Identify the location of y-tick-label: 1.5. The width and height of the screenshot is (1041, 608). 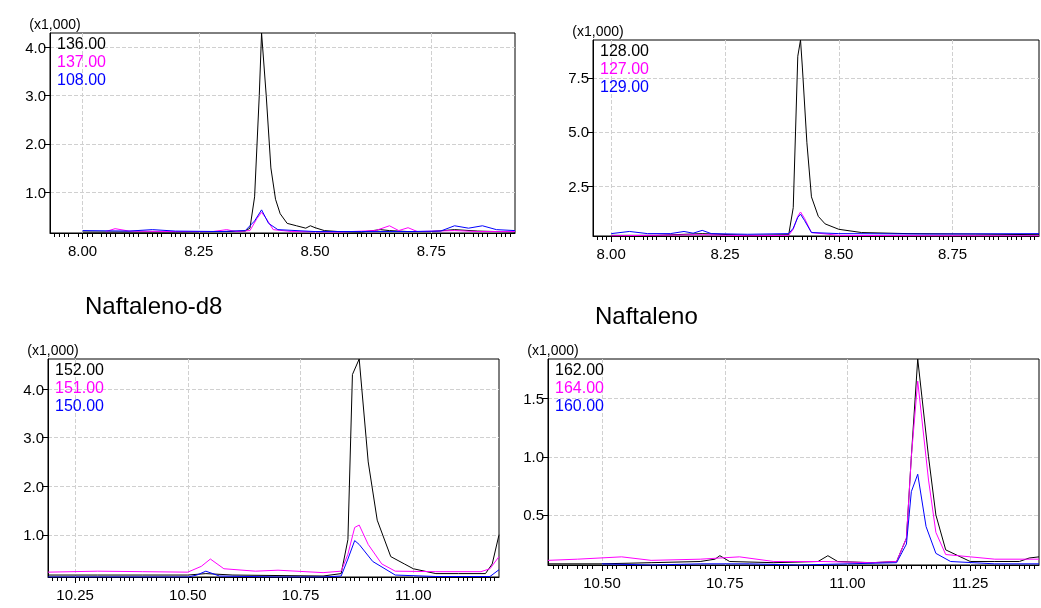
(533, 399).